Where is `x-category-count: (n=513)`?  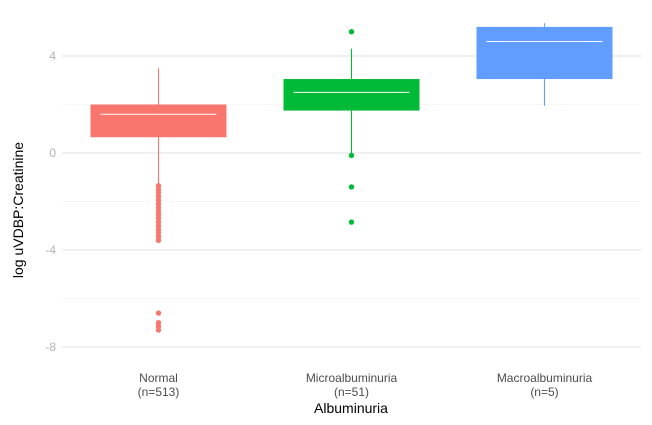
x-category-count: (n=513) is located at coordinates (159, 392).